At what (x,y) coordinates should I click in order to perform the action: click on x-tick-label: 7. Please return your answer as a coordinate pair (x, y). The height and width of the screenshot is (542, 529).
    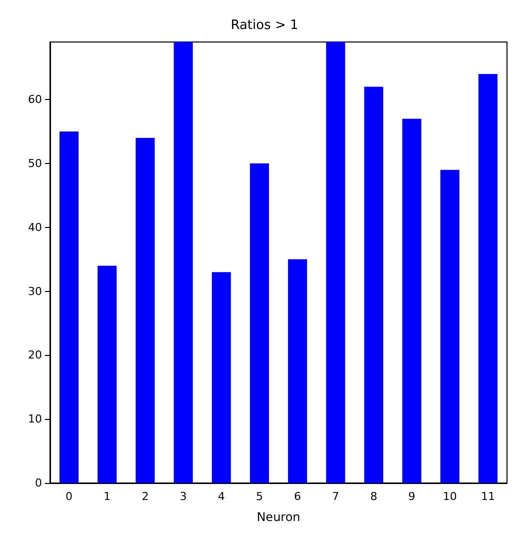
    Looking at the image, I should click on (336, 496).